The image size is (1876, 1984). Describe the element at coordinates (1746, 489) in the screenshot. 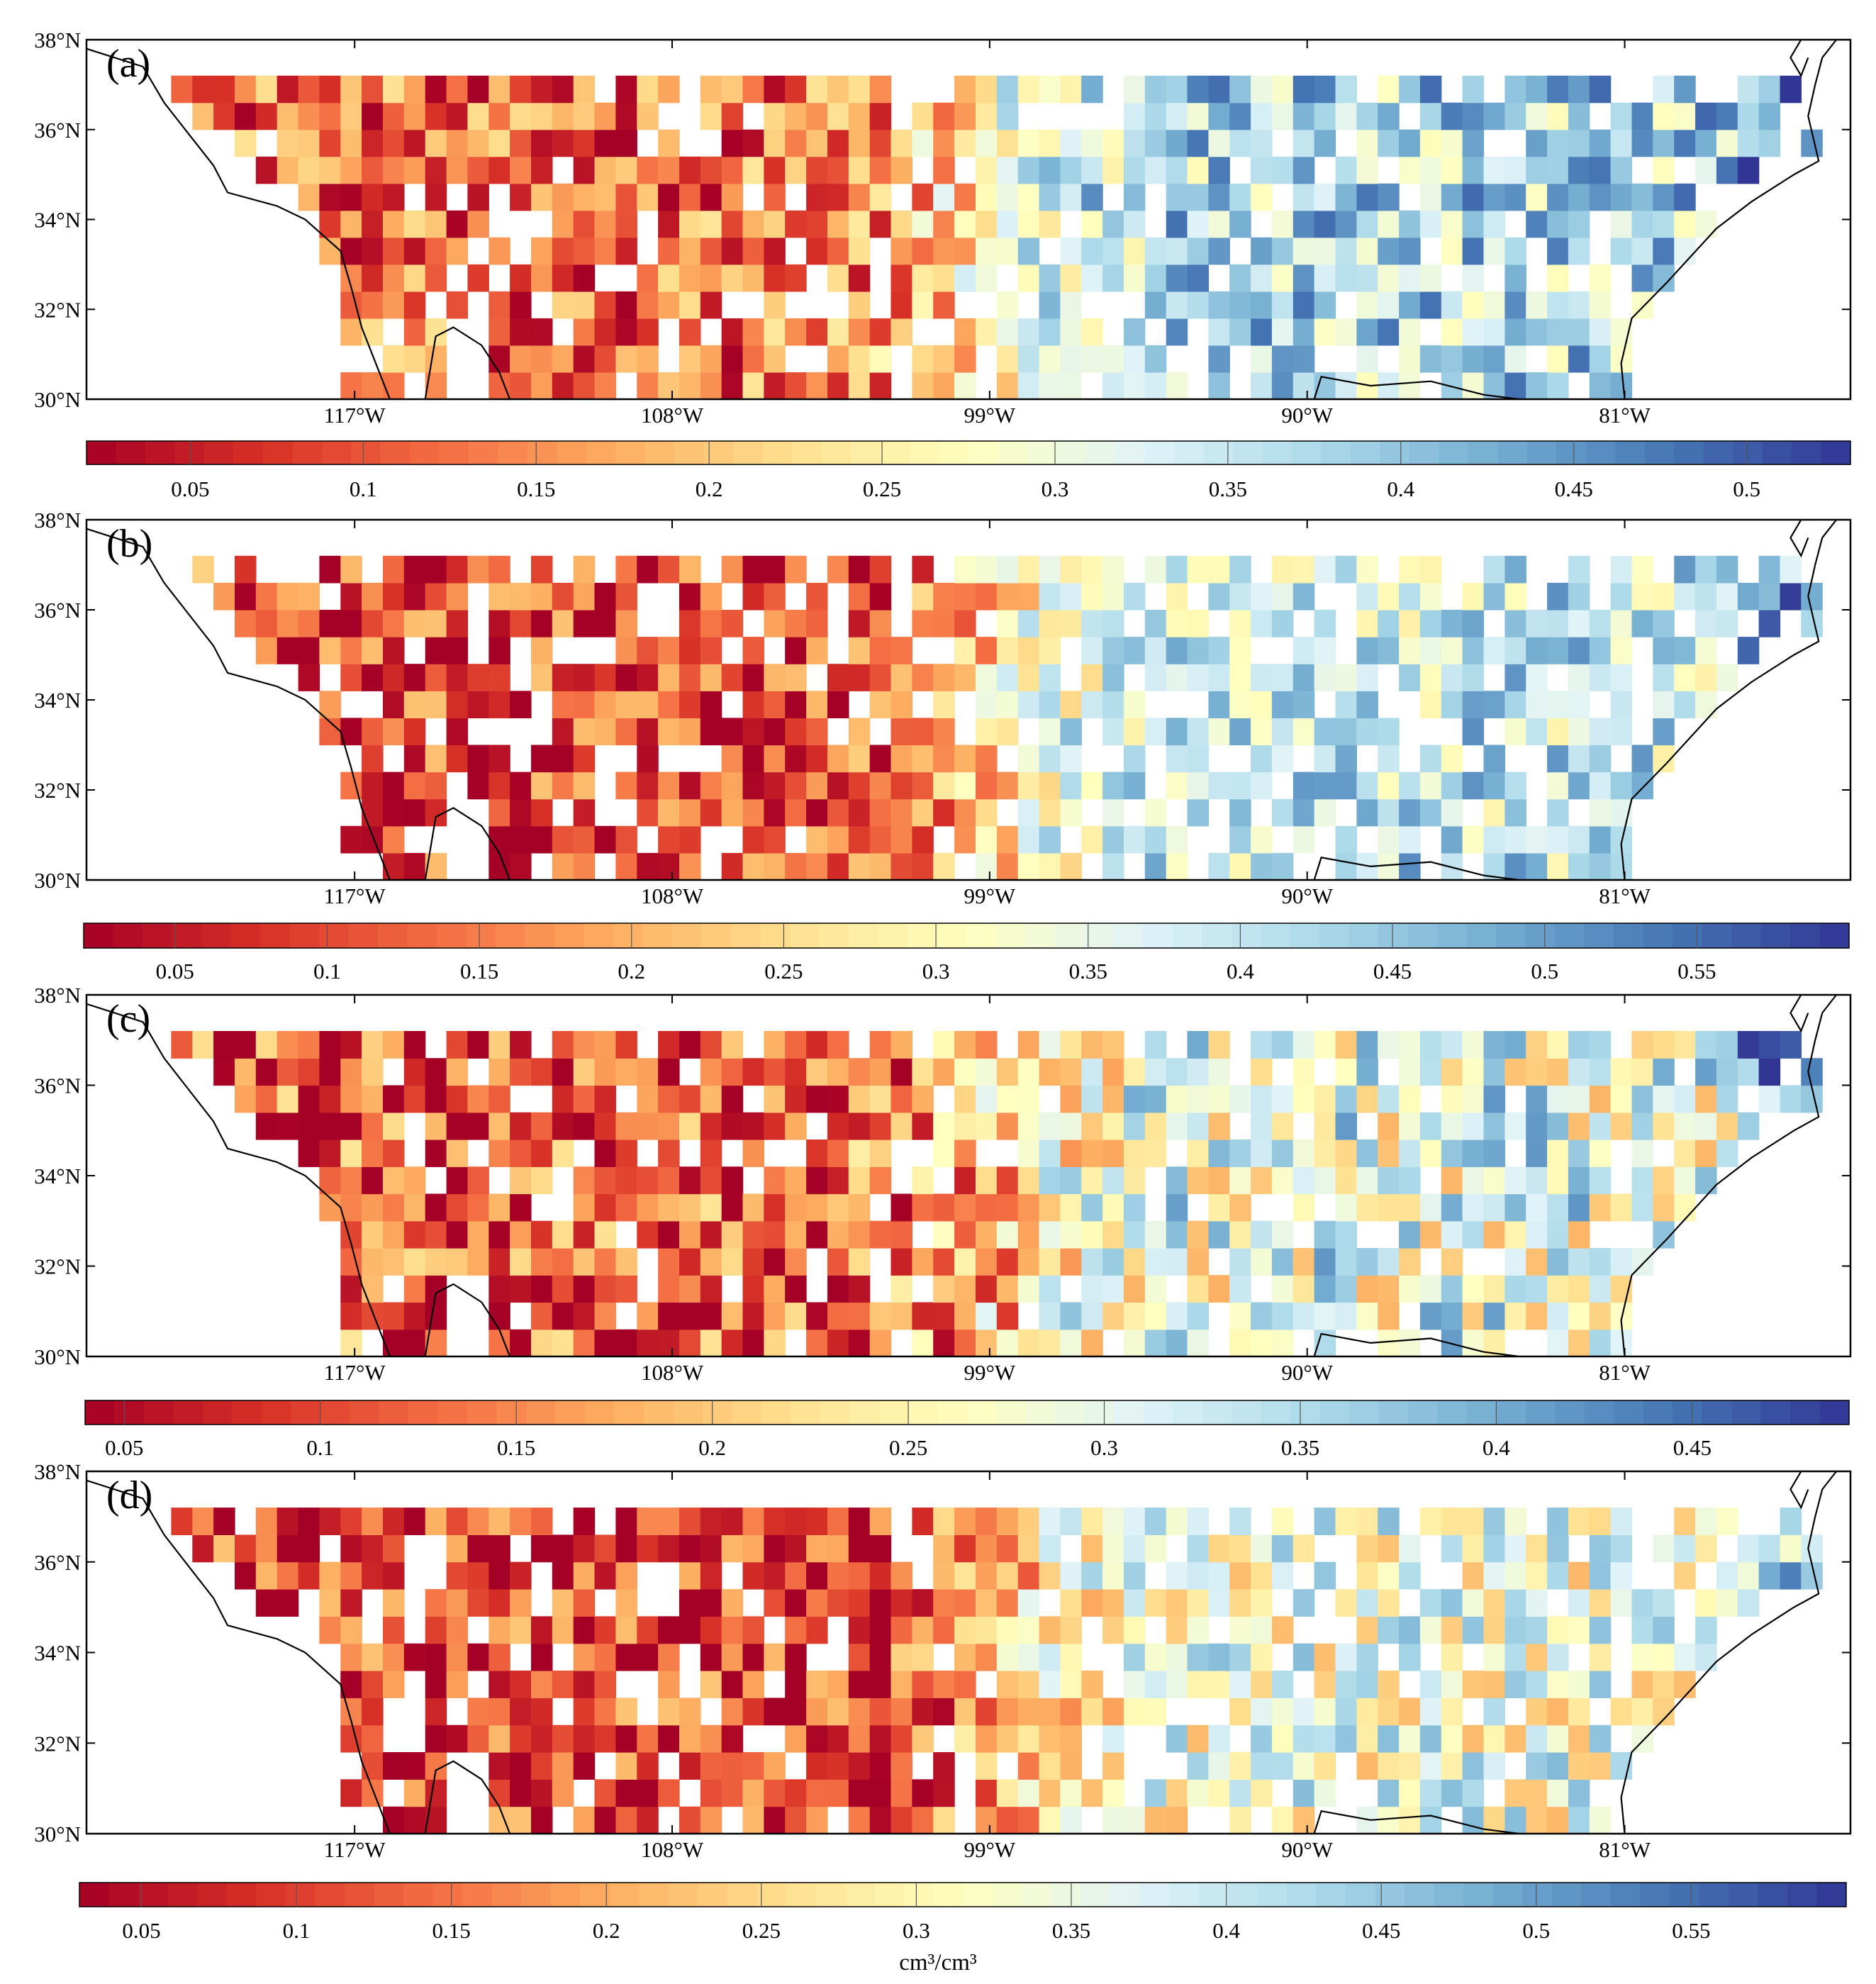

I see `colorbar-tick-label: 0.5` at that location.